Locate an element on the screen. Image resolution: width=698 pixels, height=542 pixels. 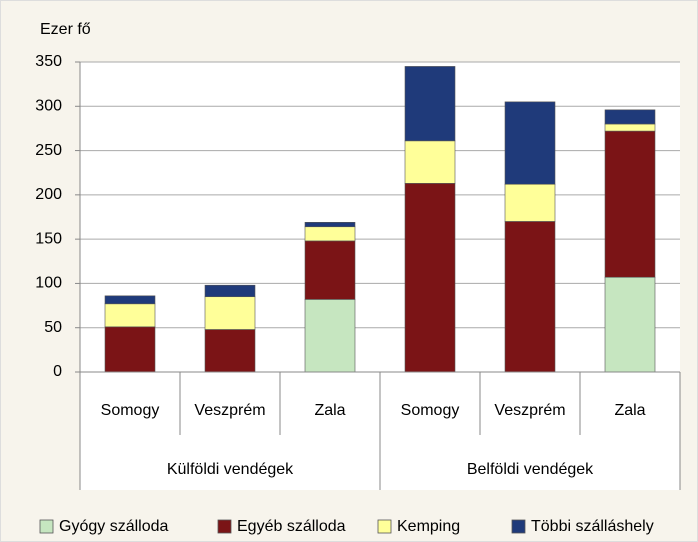
legend-label: Többi szálláshely is located at coordinates (592, 526).